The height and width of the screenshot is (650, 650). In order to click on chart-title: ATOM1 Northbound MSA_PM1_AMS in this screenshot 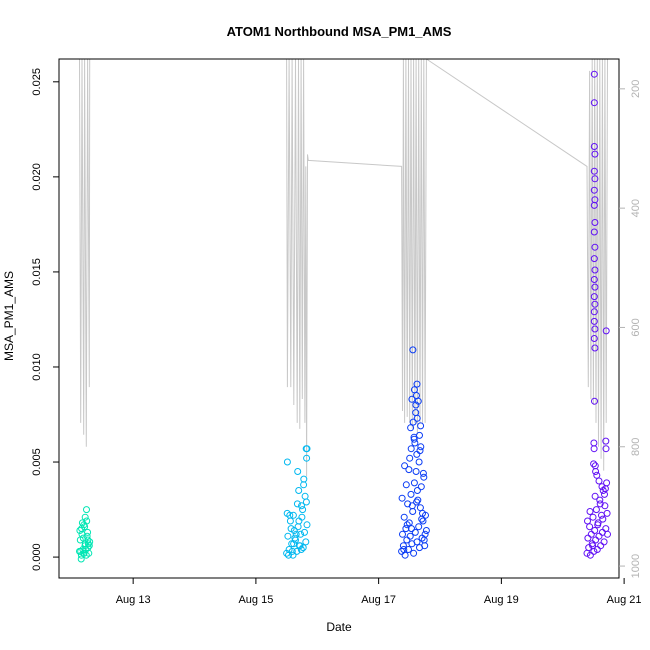, I will do `click(339, 31)`.